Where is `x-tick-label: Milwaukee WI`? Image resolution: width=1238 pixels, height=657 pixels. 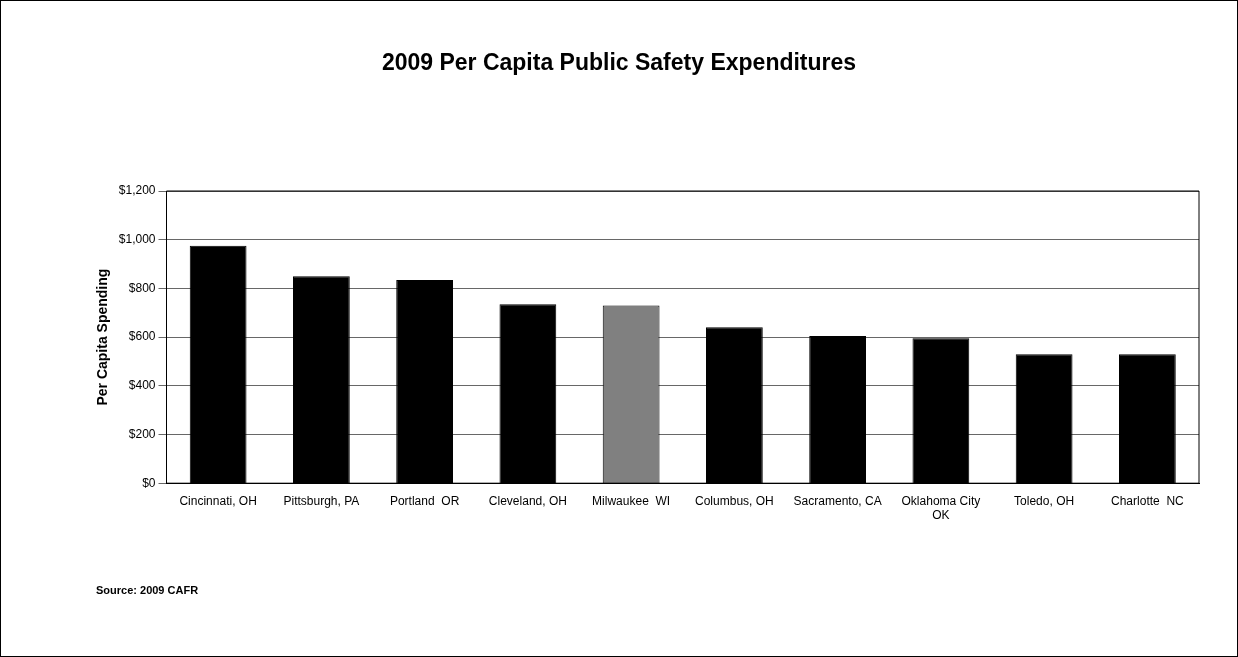
x-tick-label: Milwaukee WI is located at coordinates (631, 500).